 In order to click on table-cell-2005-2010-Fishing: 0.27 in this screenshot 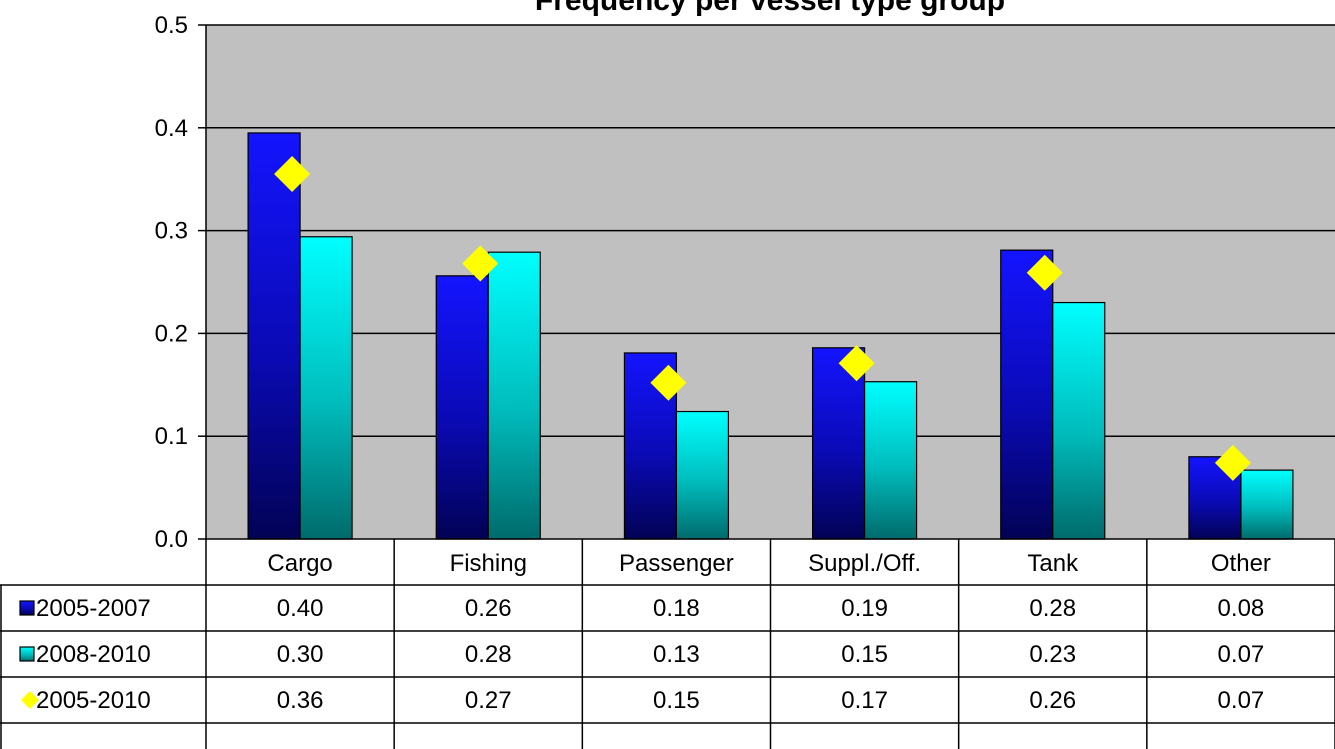, I will do `click(488, 700)`.